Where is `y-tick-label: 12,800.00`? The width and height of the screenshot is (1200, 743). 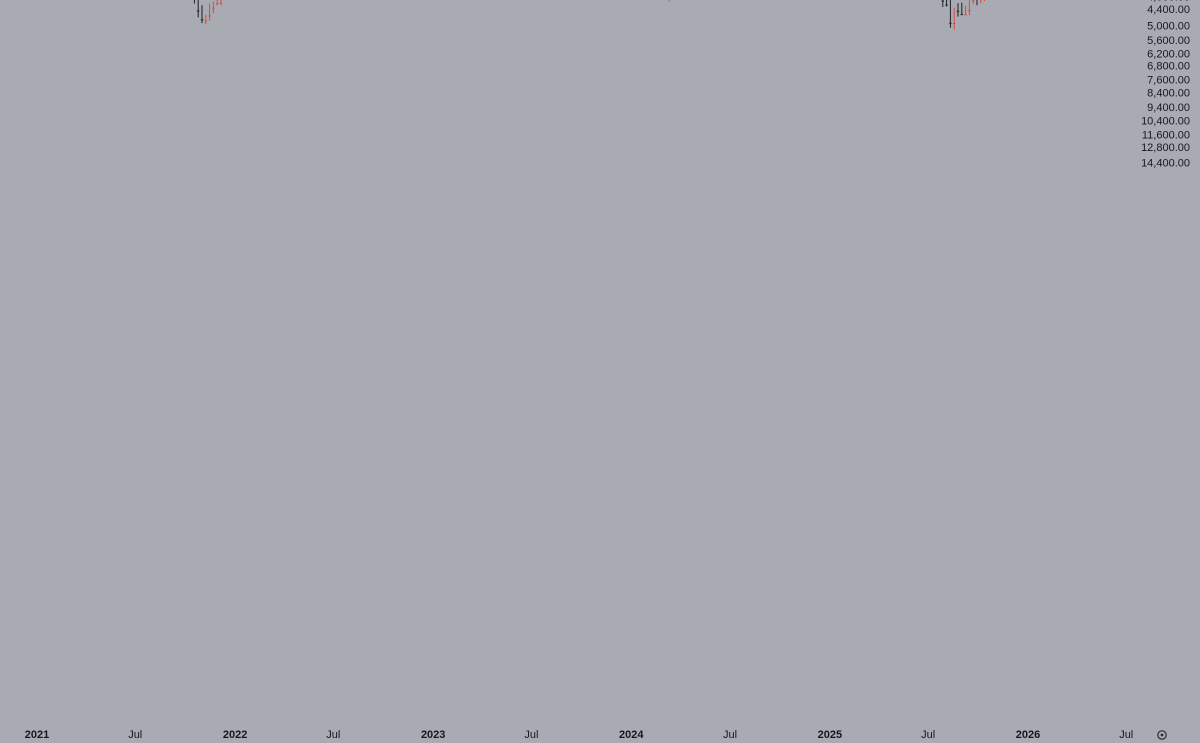 y-tick-label: 12,800.00 is located at coordinates (1165, 148).